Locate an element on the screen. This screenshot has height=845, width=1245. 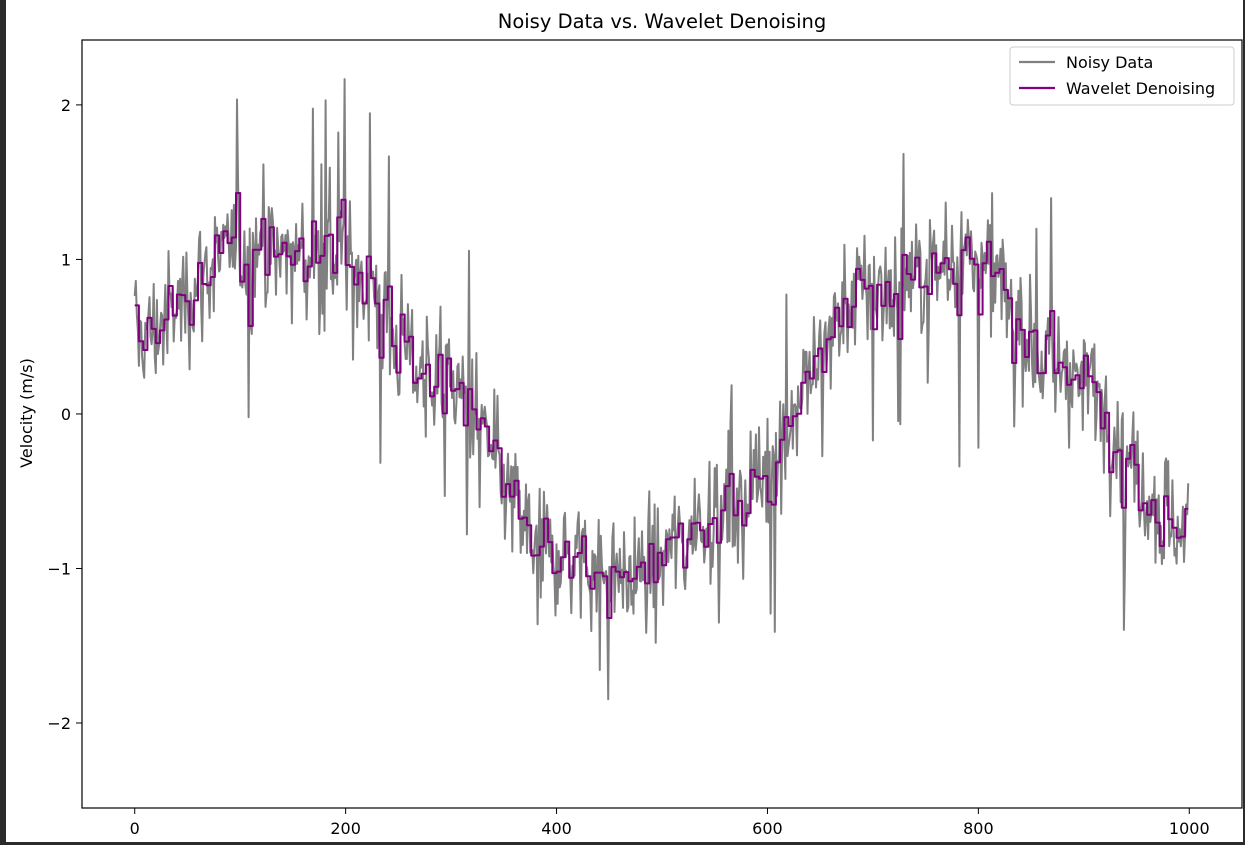
chart-title: Noisy Data vs. Wavelet Denoising is located at coordinates (662, 21).